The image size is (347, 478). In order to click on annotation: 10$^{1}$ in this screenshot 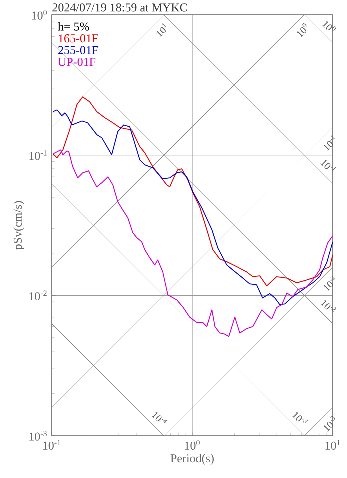, I will do `click(161, 31)`.